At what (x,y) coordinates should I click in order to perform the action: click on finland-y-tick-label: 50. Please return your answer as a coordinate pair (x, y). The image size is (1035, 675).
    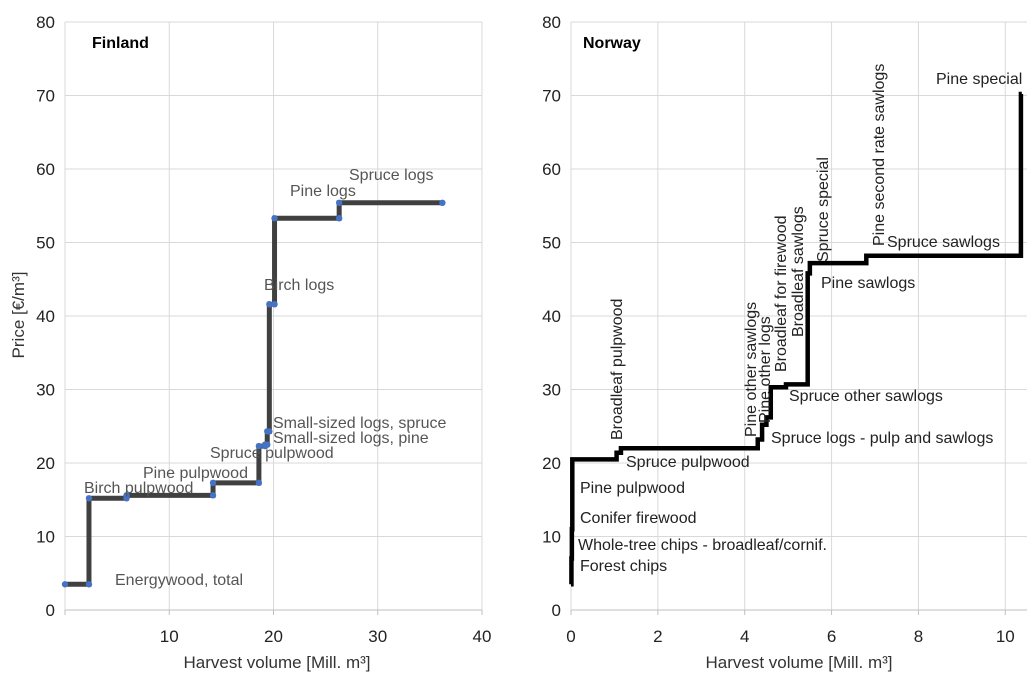
    Looking at the image, I should click on (45, 243).